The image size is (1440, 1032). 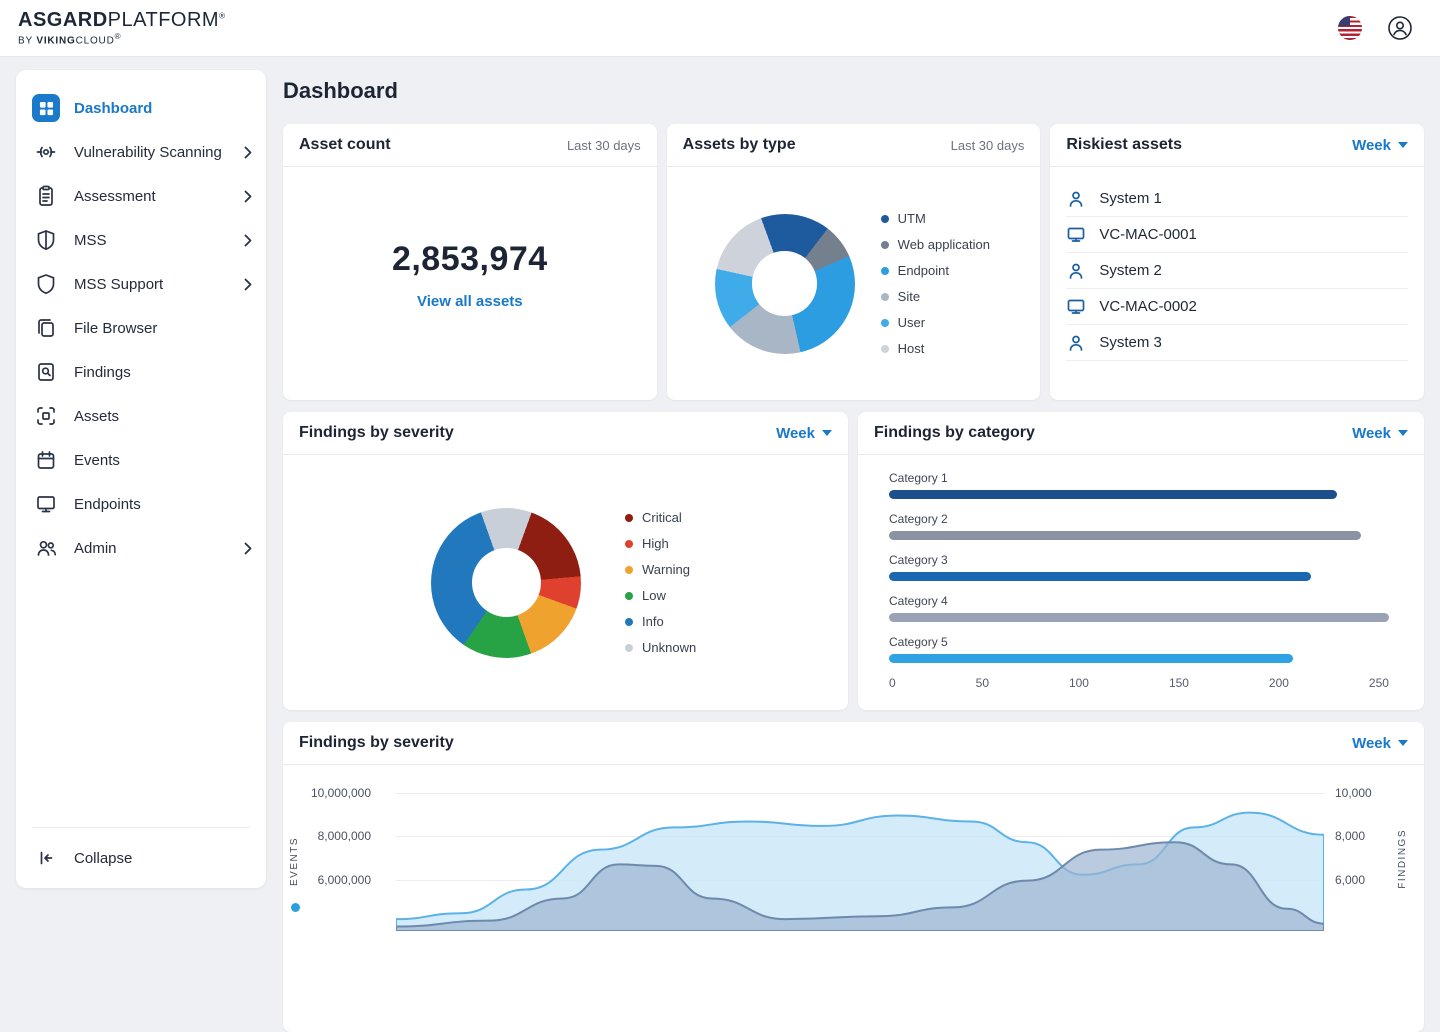 I want to click on legend-label: Web application, so click(x=943, y=244).